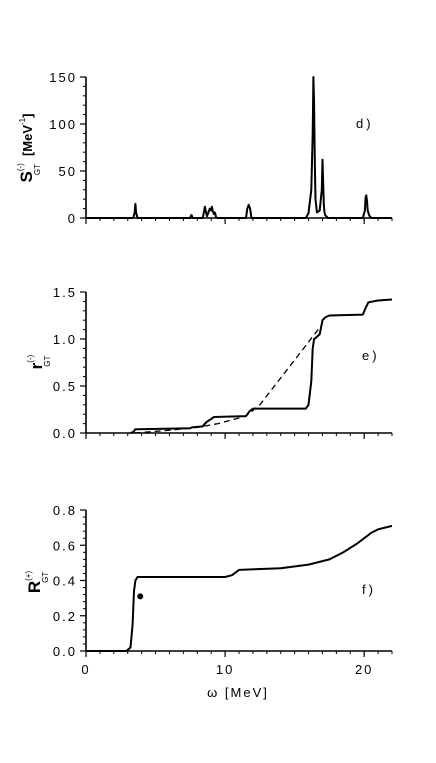 Image resolution: width=436 pixels, height=763 pixels. I want to click on ylabel-d-unit: [MeV, so click(27, 140).